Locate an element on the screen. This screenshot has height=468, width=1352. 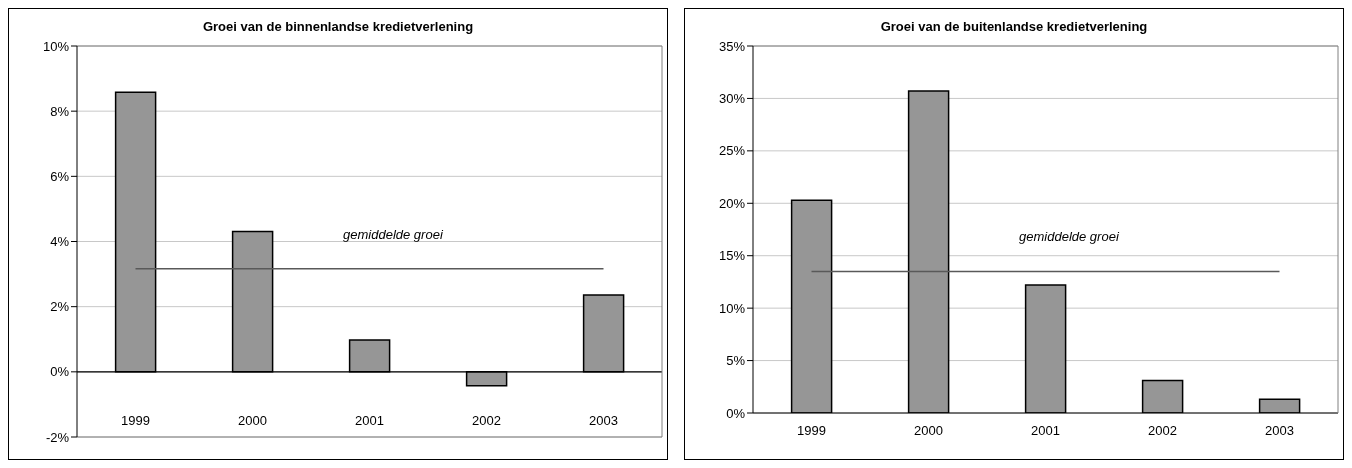
y-tick-label: 20% is located at coordinates (732, 203).